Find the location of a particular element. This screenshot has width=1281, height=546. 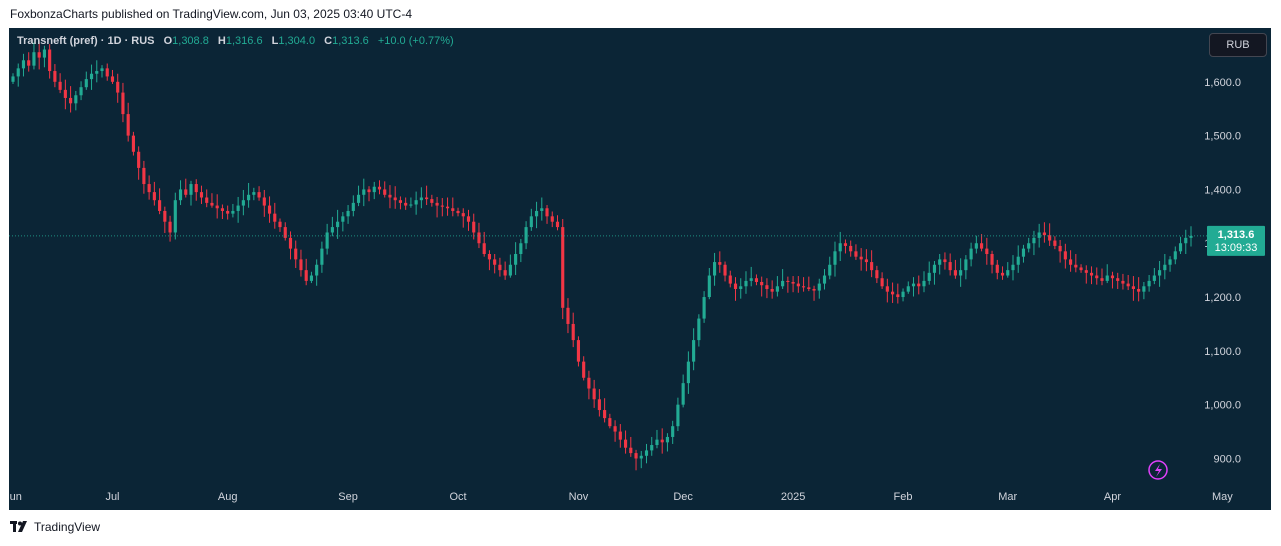

y-tick-label: 1,500.0 is located at coordinates (1222, 137).